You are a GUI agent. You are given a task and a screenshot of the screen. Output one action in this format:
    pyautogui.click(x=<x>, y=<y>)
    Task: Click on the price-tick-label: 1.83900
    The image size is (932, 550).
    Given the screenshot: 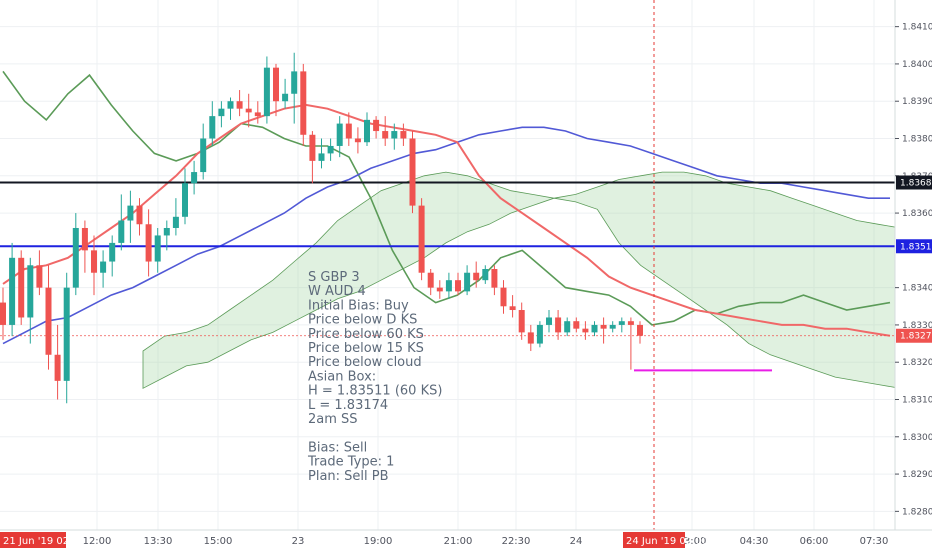 What is the action you would take?
    pyautogui.click(x=917, y=102)
    